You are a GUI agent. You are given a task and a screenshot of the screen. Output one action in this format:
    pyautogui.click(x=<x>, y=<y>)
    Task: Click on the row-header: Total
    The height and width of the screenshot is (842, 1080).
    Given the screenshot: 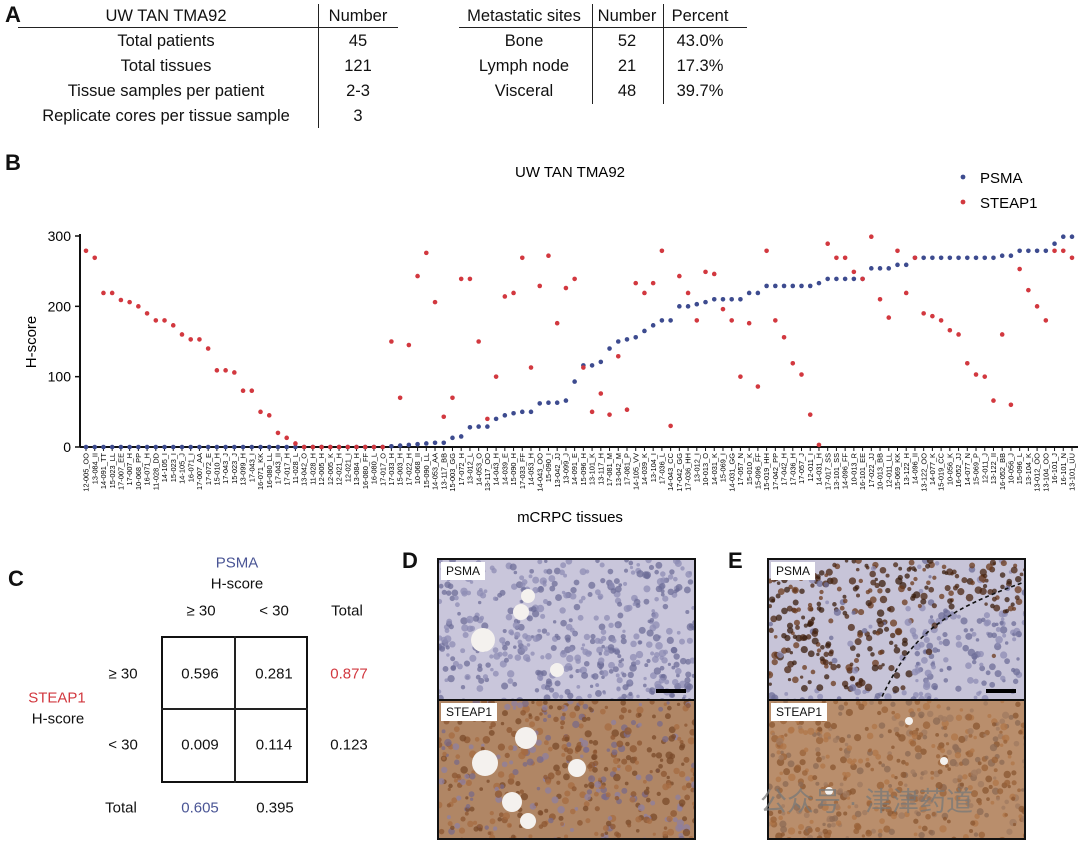 What is the action you would take?
    pyautogui.click(x=121, y=808)
    